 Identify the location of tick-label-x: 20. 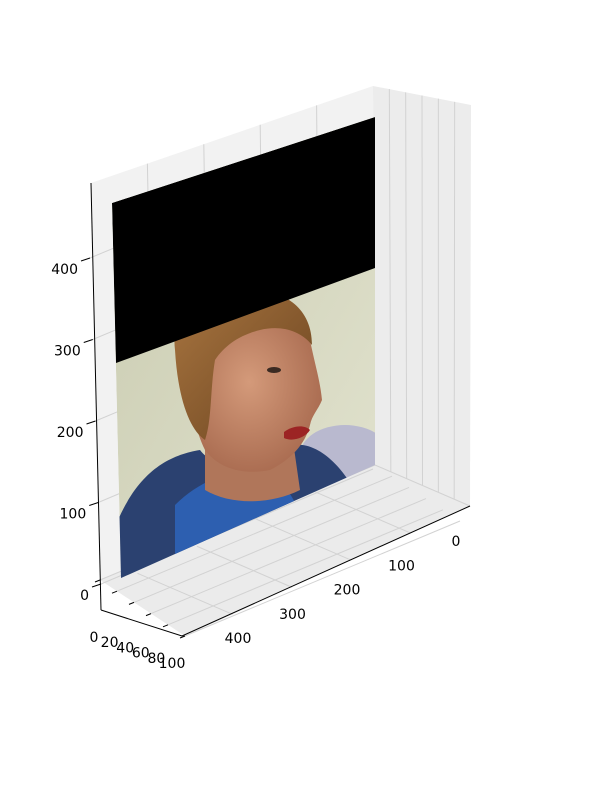
(110, 643).